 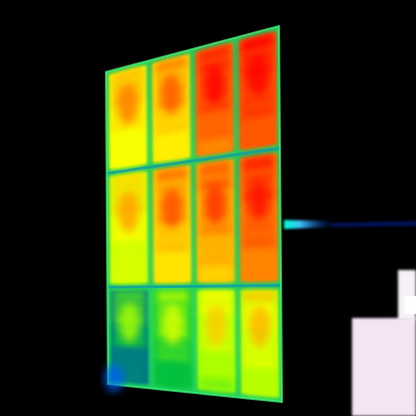 I want to click on warm-object, so click(x=384, y=343).